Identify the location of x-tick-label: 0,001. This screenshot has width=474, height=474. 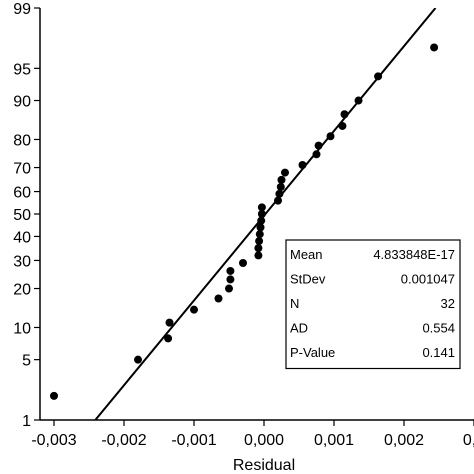
(334, 440).